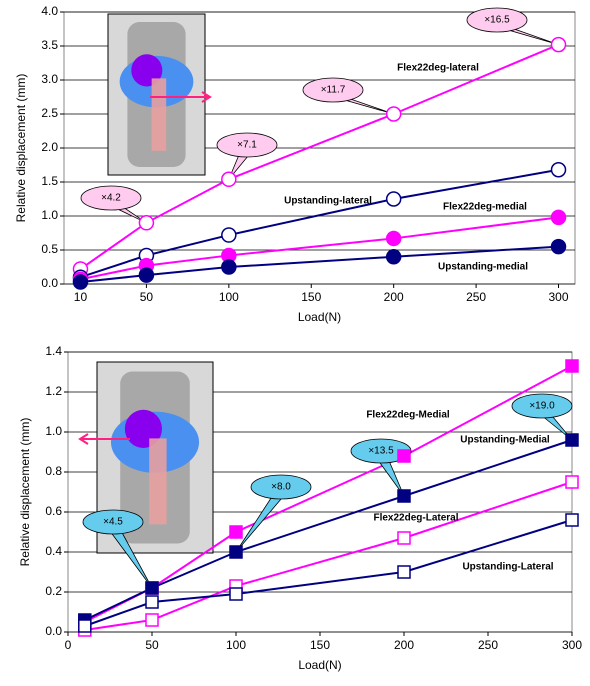 Image resolution: width=590 pixels, height=686 pixels. I want to click on series-label: Upstanding-medial, so click(483, 267).